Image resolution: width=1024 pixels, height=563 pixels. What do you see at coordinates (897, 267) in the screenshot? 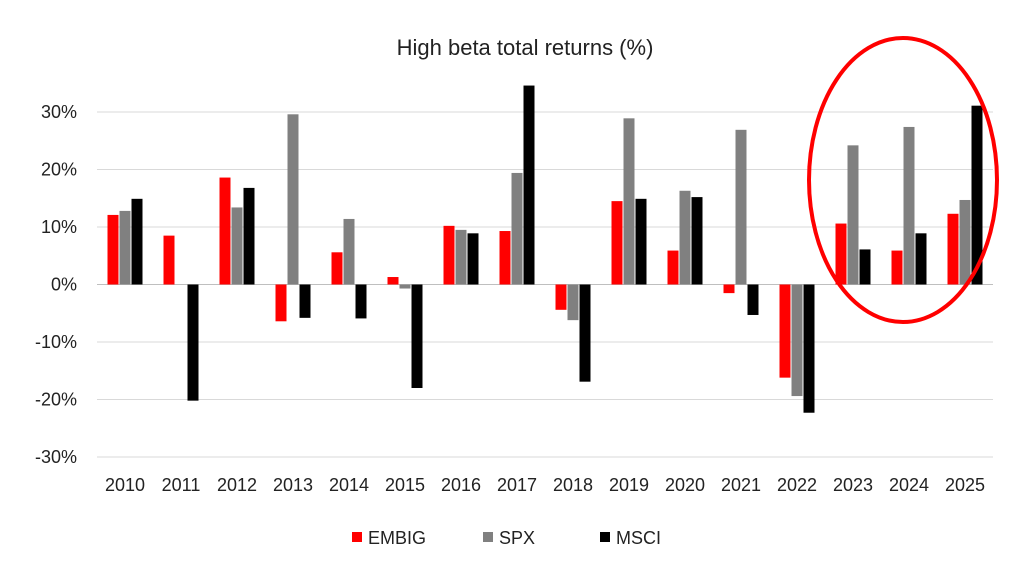
I see `bar-embig-2024` at bounding box center [897, 267].